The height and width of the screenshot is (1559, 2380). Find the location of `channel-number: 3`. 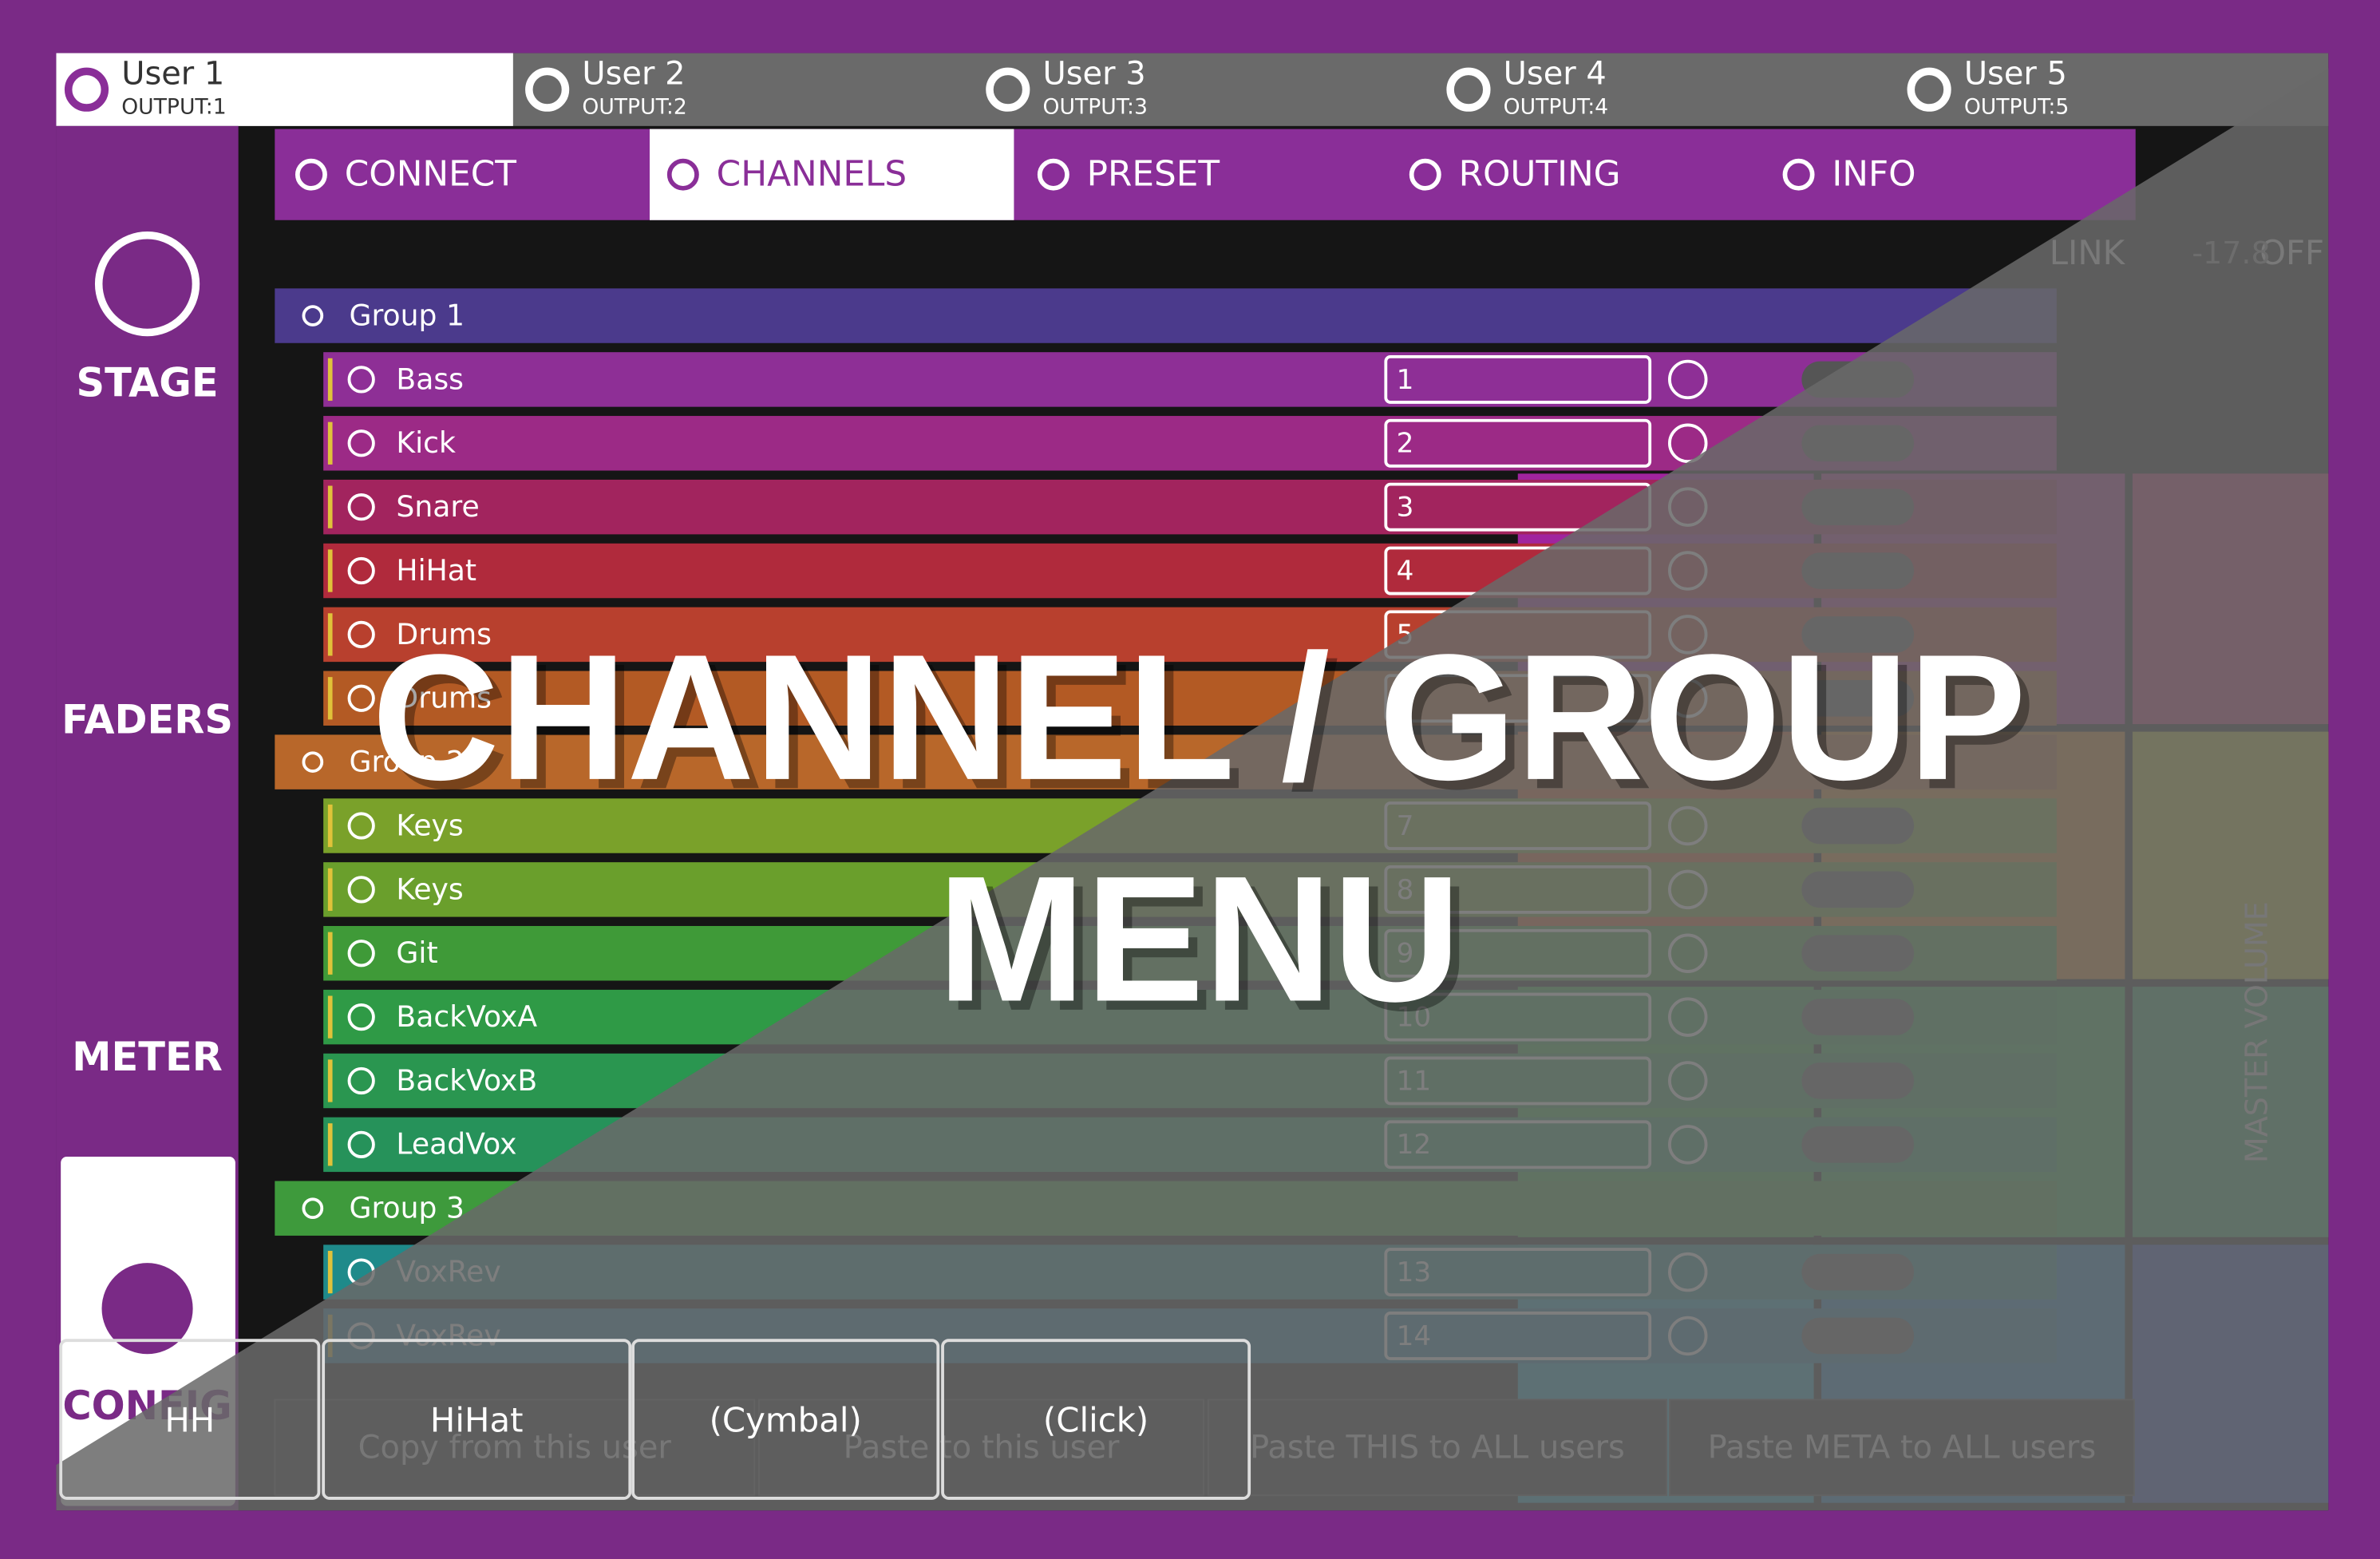

channel-number: 3 is located at coordinates (1405, 508).